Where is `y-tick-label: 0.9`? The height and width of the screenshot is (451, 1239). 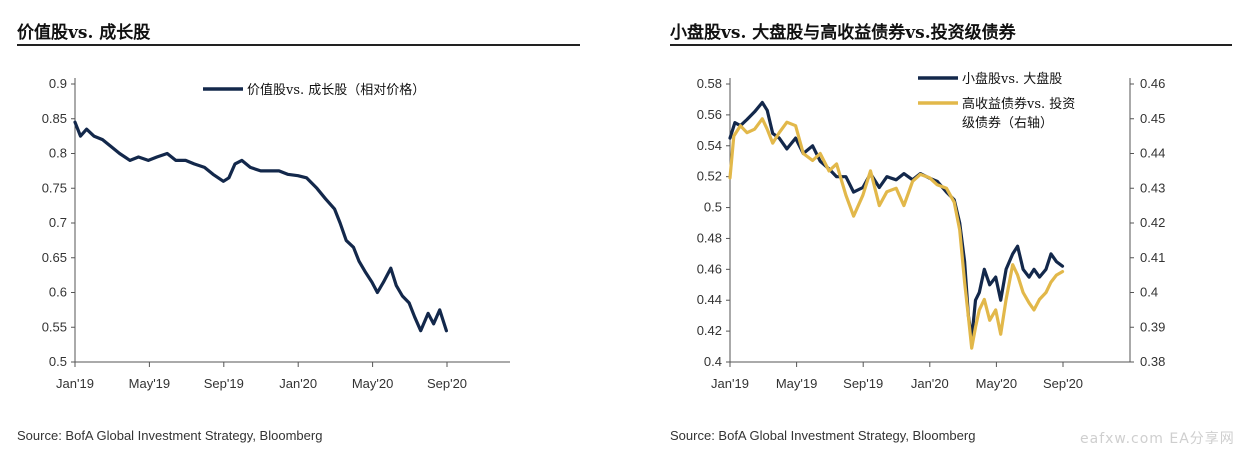
y-tick-label: 0.9 is located at coordinates (58, 83).